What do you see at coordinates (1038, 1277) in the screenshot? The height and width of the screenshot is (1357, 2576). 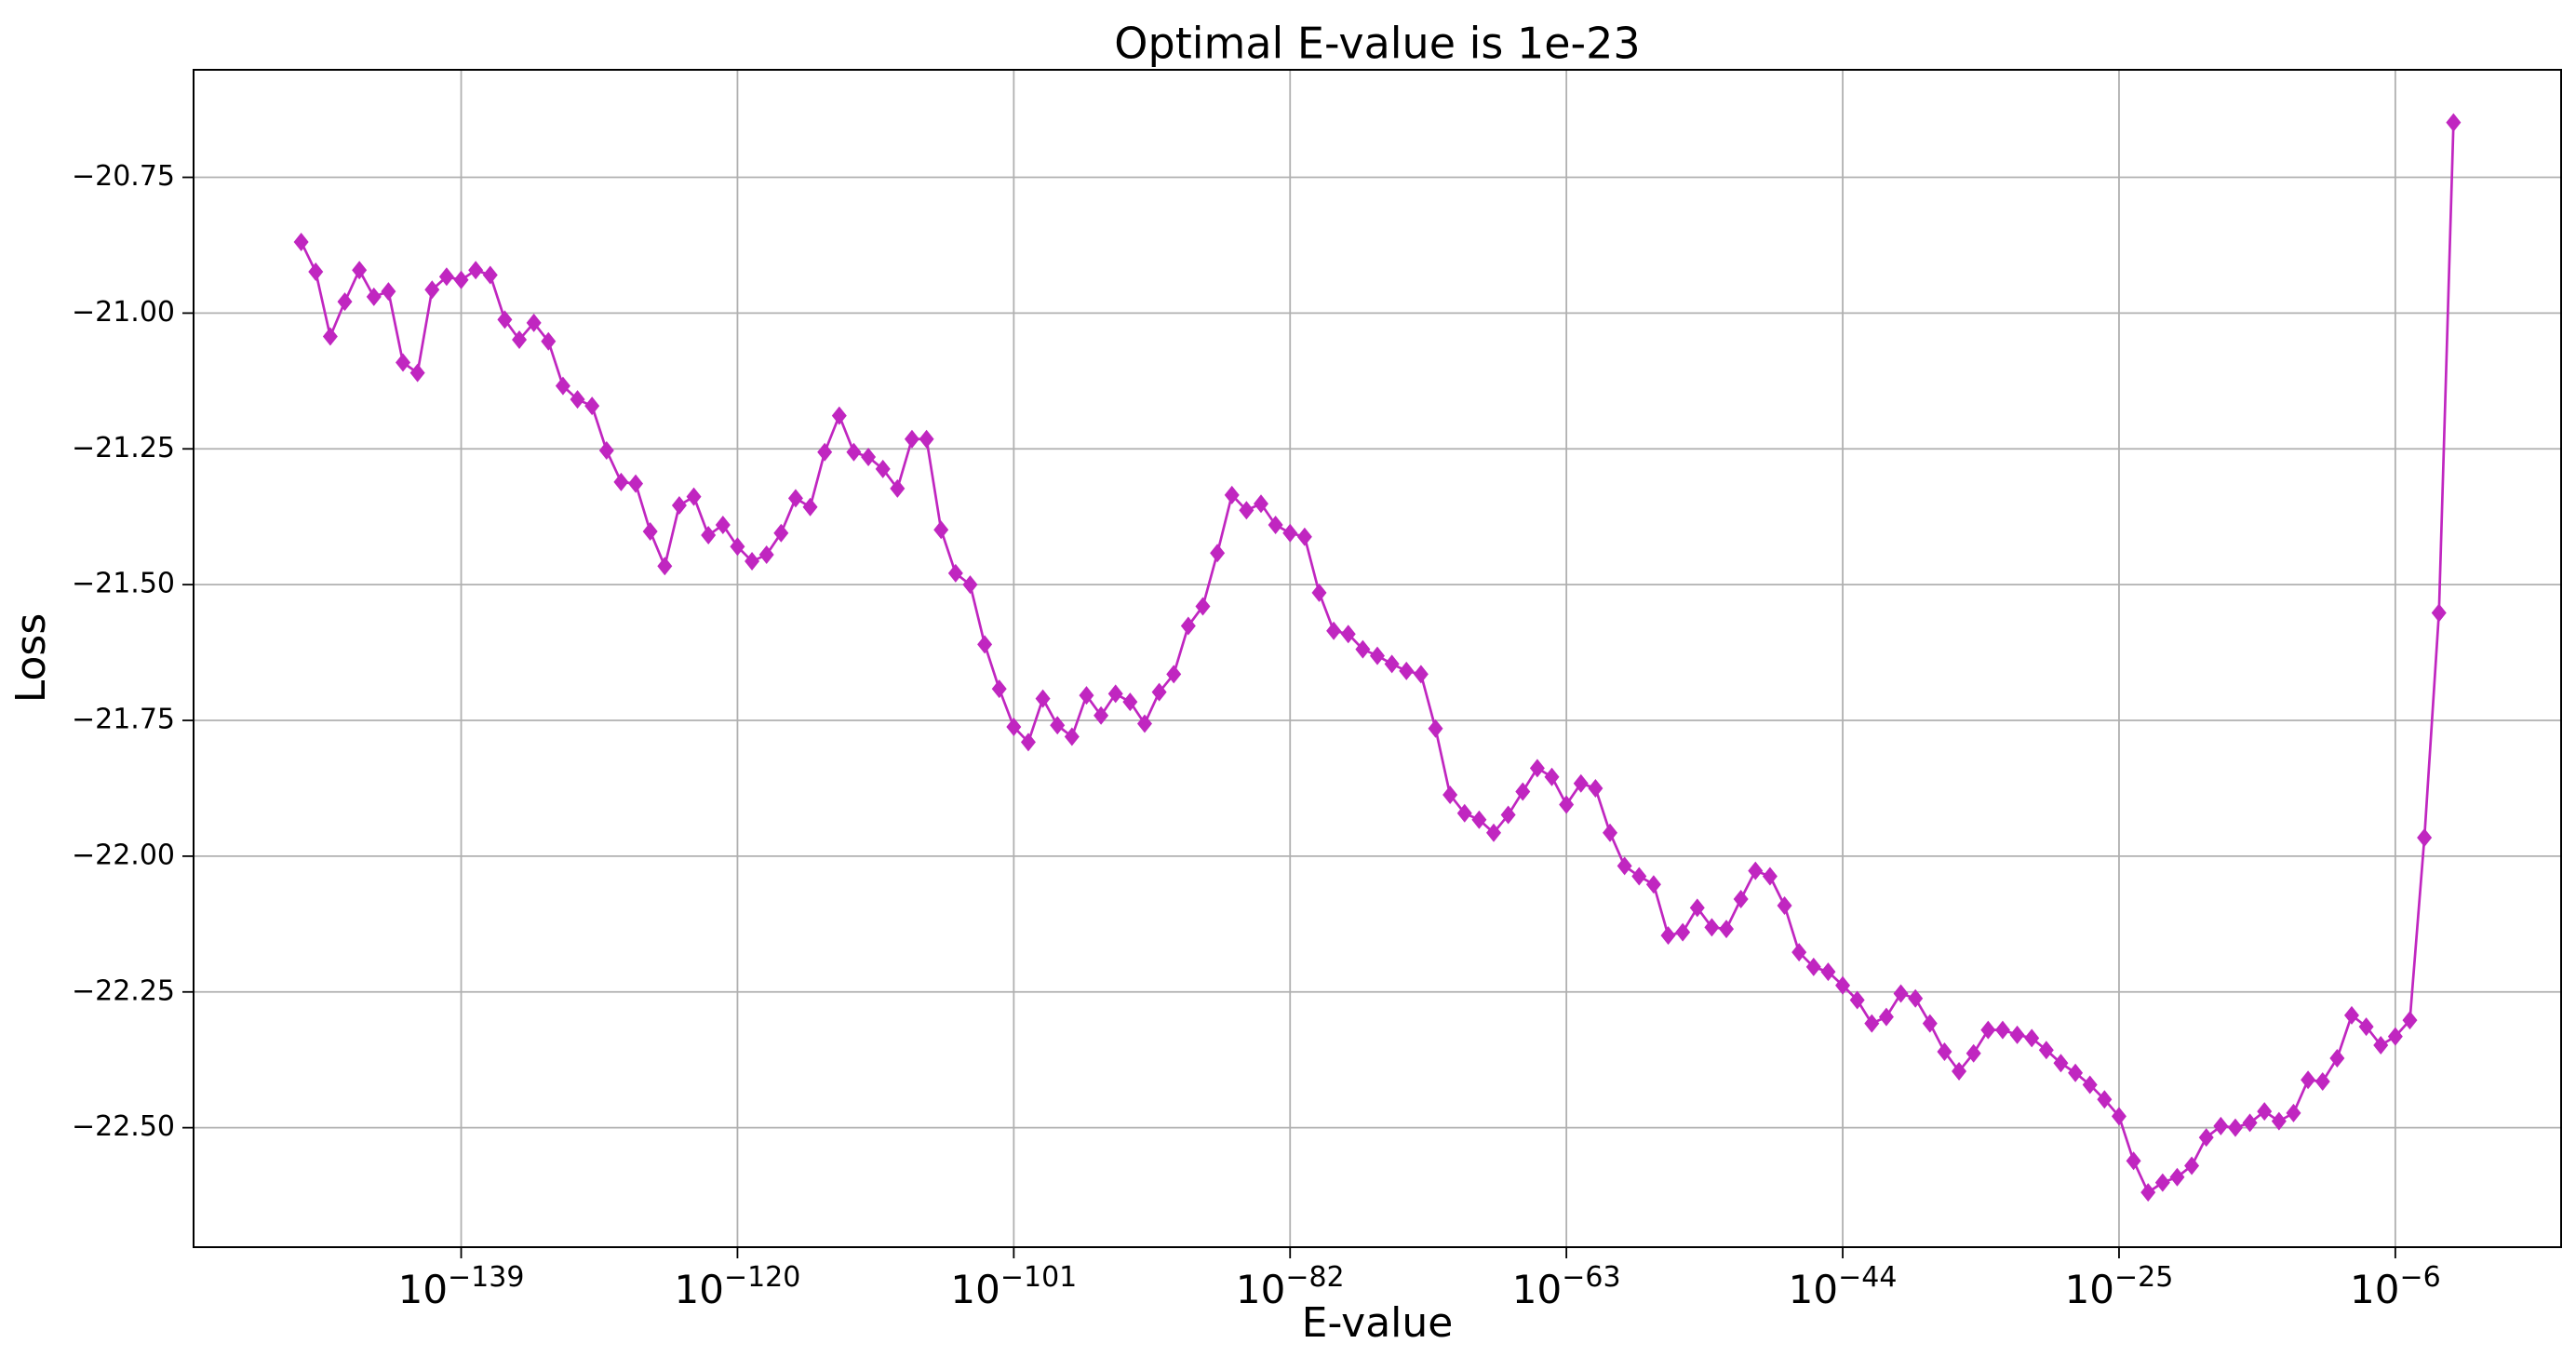 I see `x-tick-exponent: −101` at bounding box center [1038, 1277].